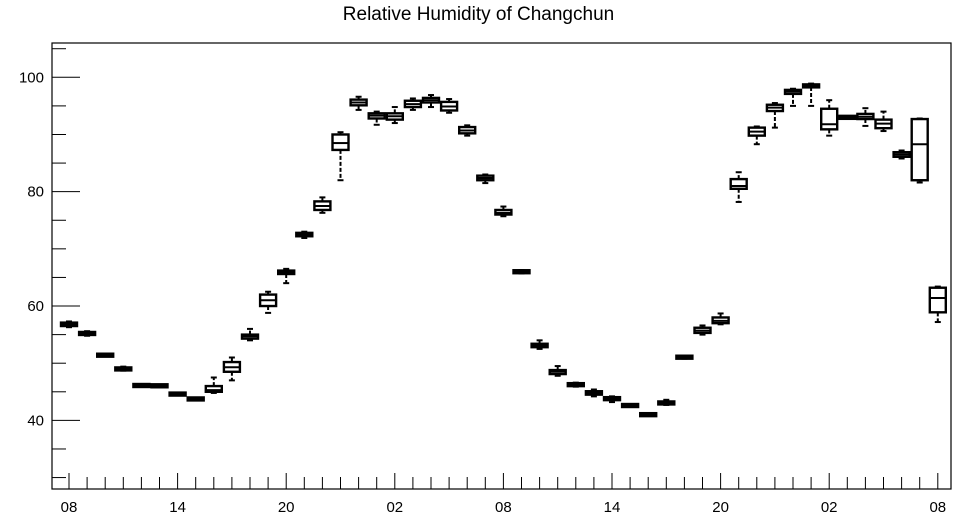  I want to click on y-tick-label: 40, so click(35, 420).